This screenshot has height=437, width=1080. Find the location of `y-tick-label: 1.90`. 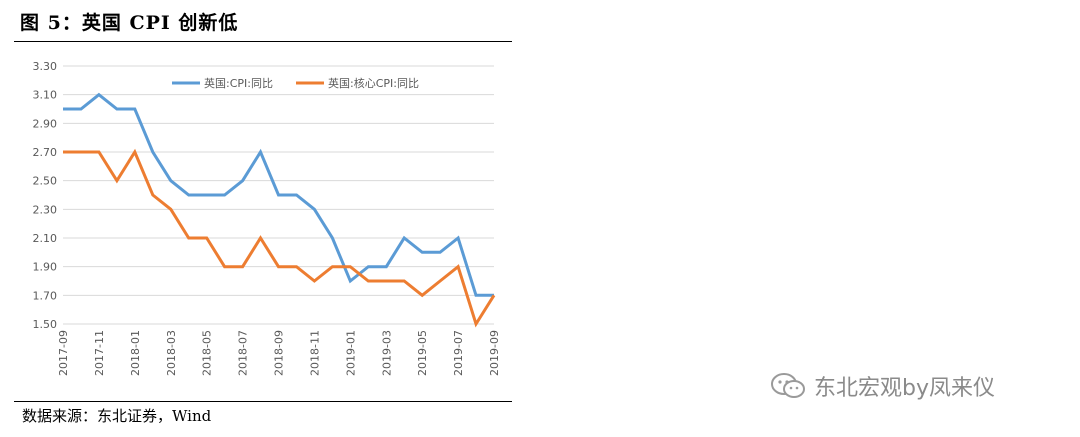

y-tick-label: 1.90 is located at coordinates (45, 267).